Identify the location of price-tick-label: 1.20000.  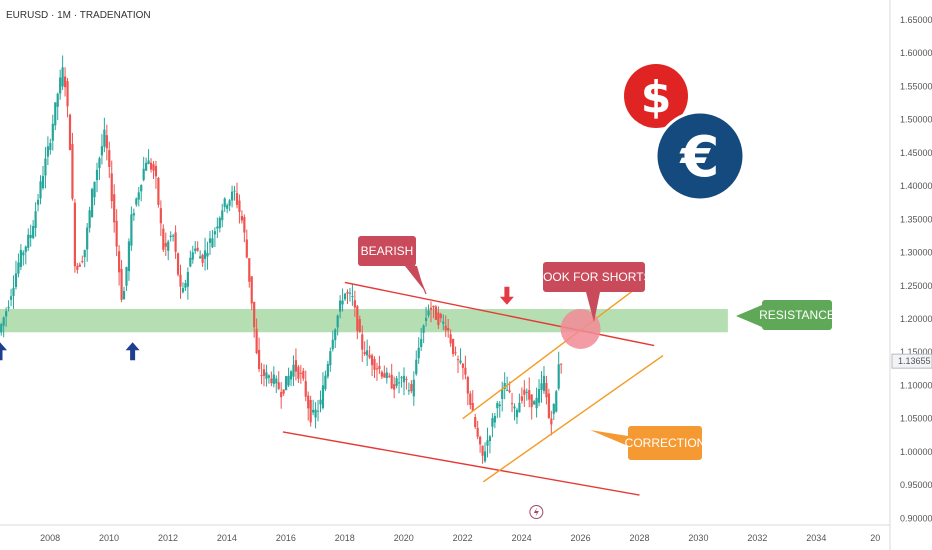
(916, 319).